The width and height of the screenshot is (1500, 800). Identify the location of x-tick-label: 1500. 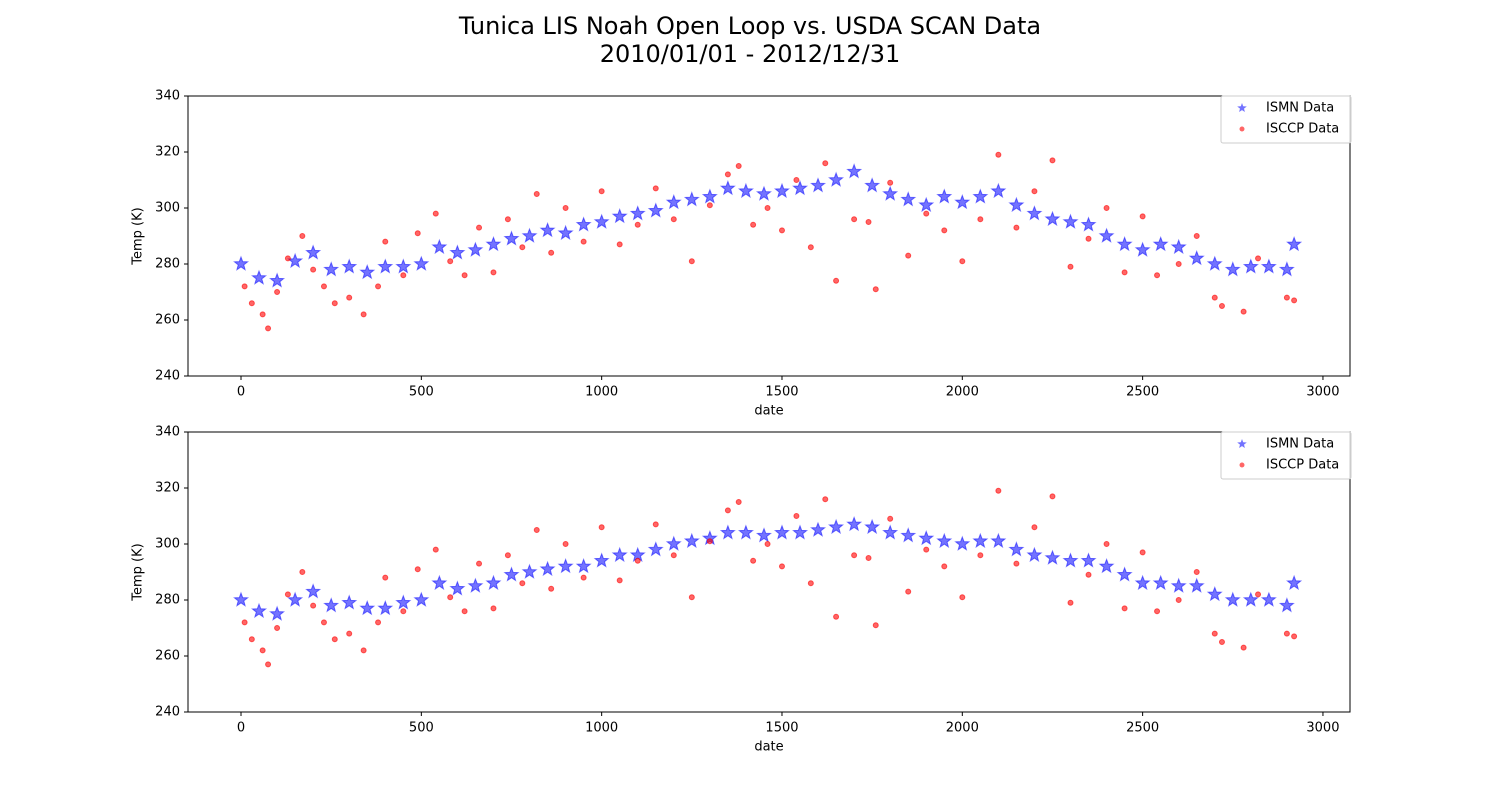
(781, 392).